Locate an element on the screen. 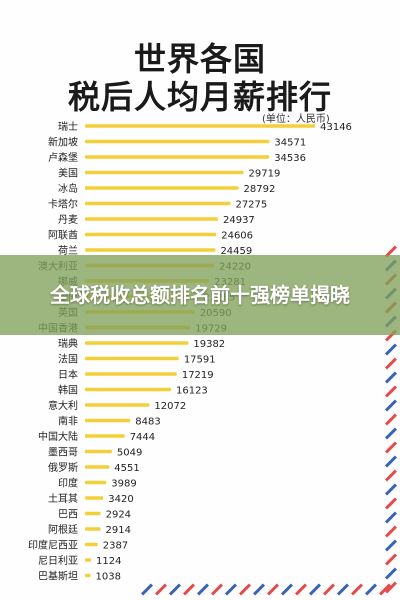 The height and width of the screenshot is (600, 400). category-label: 美国 is located at coordinates (68, 173).